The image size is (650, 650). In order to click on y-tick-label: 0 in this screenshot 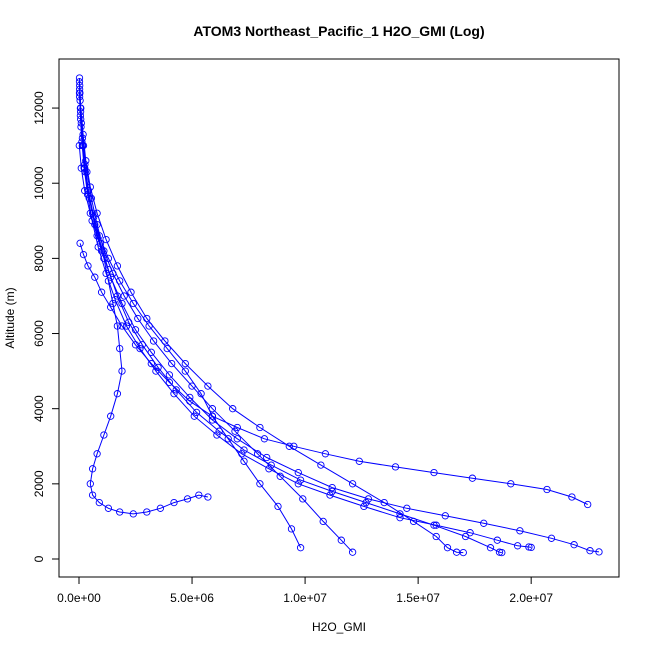, I will do `click(39, 558)`.